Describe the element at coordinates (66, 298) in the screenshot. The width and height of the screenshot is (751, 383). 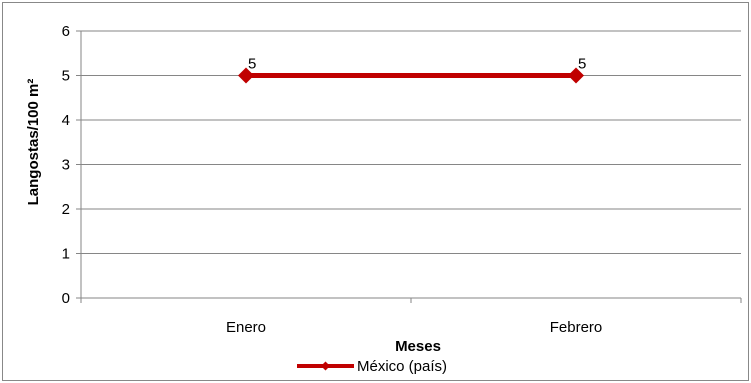
I see `y-tick-label: 0` at that location.